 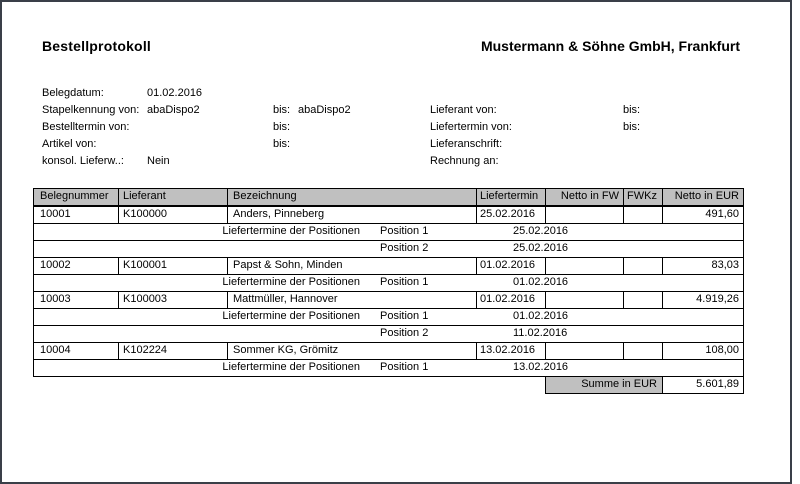 I want to click on filter-row: Belegdatum: 01.02.2016, so click(x=396, y=94).